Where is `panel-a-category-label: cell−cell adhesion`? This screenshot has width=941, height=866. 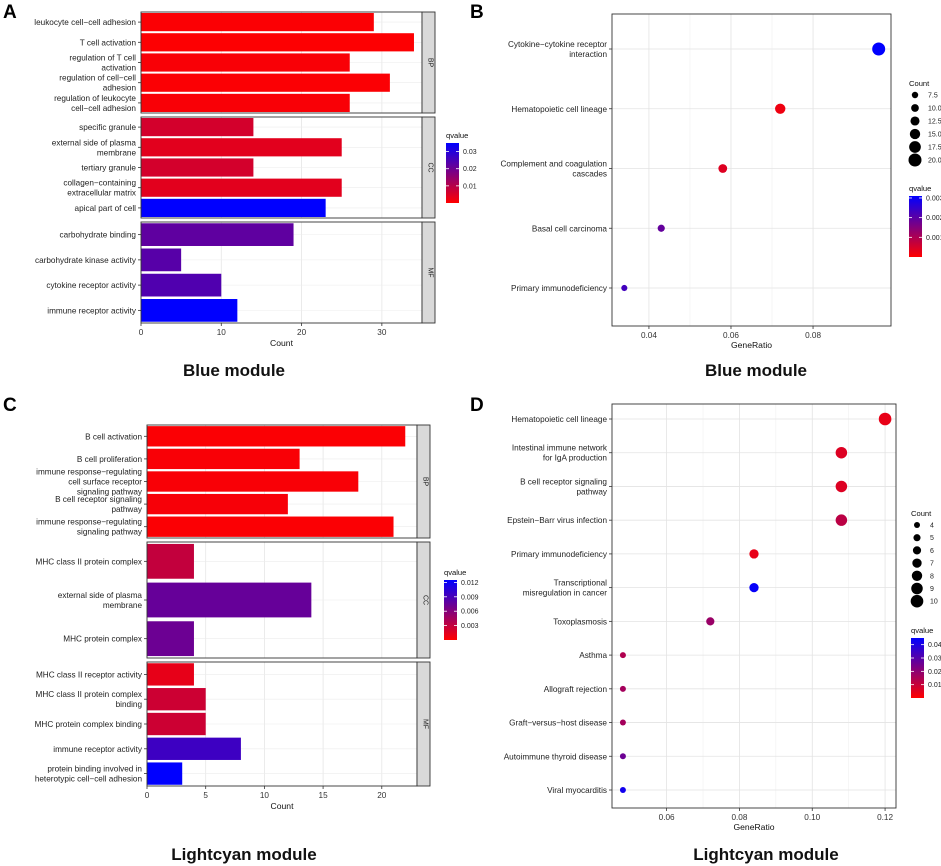 panel-a-category-label: cell−cell adhesion is located at coordinates (103, 108).